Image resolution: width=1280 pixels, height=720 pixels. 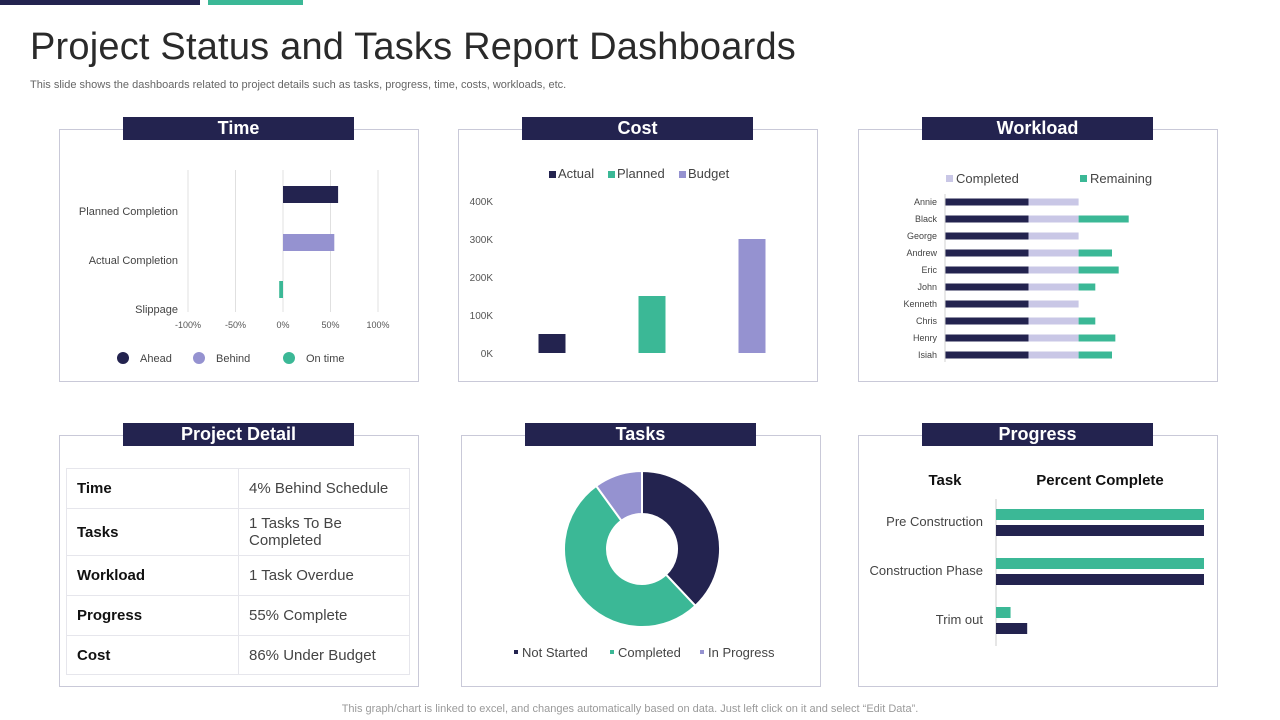 I want to click on table-row: Time 4% Behind Schedule, so click(x=238, y=488).